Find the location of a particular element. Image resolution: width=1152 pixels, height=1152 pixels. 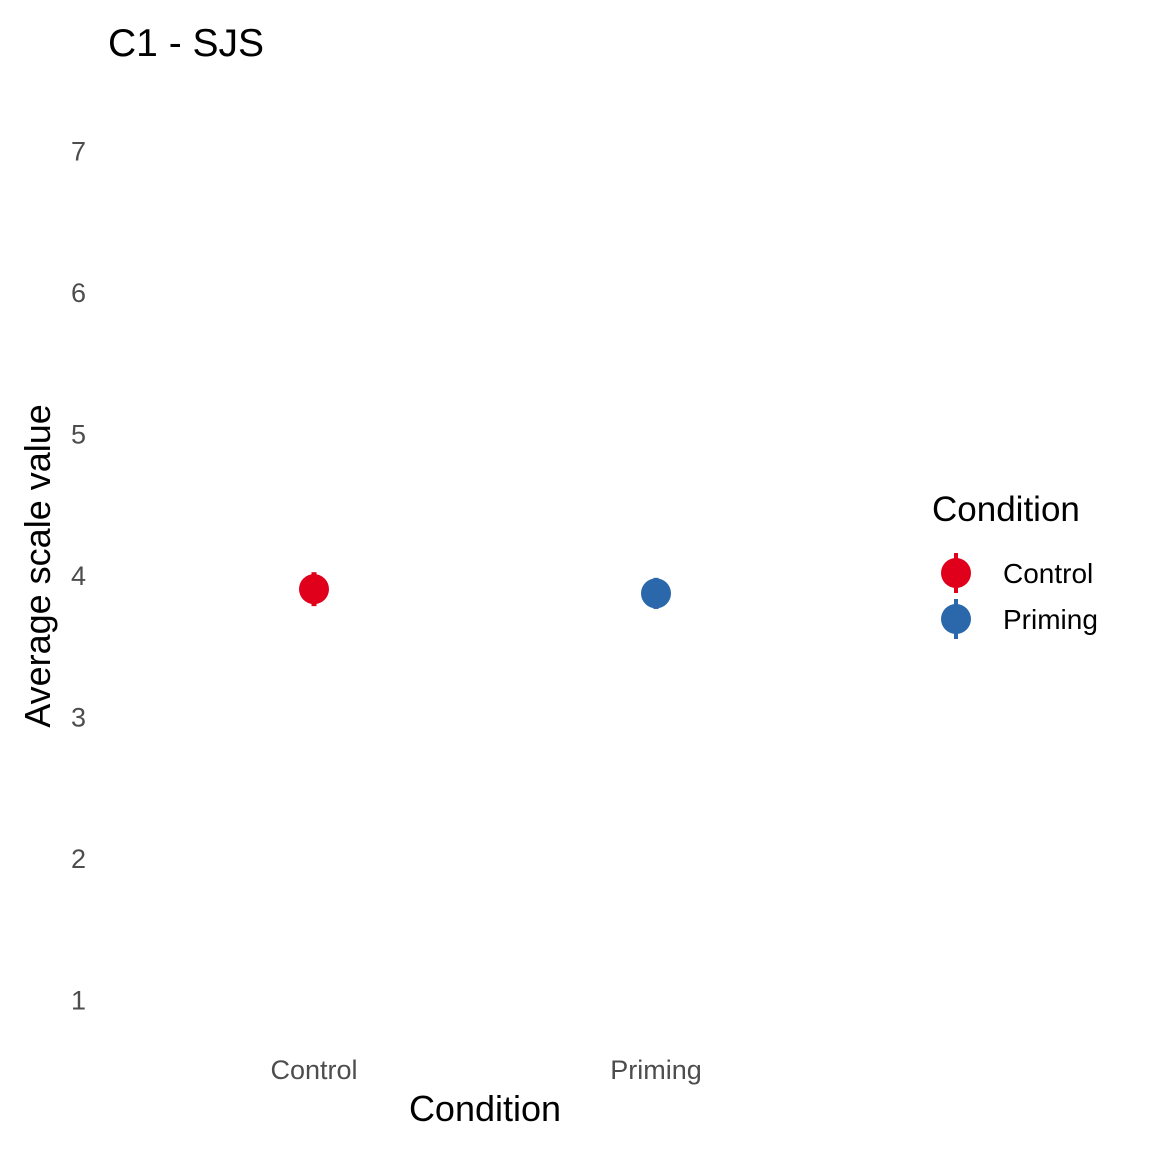

y-axis-title: Average scale value is located at coordinates (37, 566).